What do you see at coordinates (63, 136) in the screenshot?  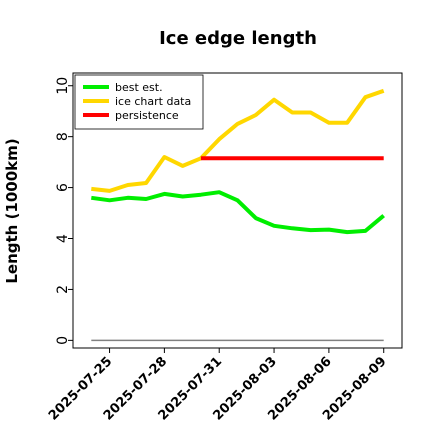 I see `y-tick-label: 8` at bounding box center [63, 136].